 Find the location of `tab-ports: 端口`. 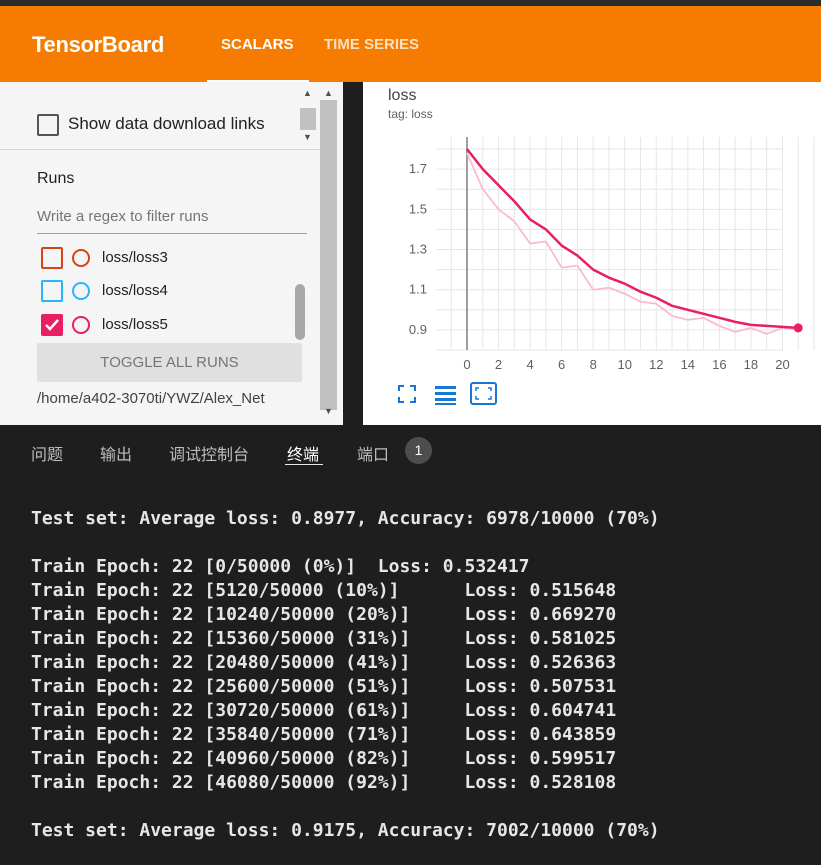

tab-ports: 端口 is located at coordinates (373, 455).